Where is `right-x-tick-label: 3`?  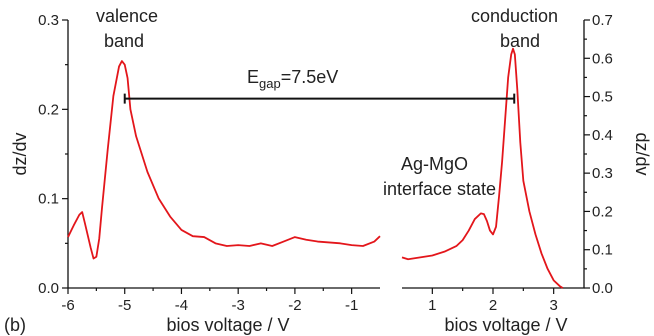
right-x-tick-label: 3 is located at coordinates (553, 305).